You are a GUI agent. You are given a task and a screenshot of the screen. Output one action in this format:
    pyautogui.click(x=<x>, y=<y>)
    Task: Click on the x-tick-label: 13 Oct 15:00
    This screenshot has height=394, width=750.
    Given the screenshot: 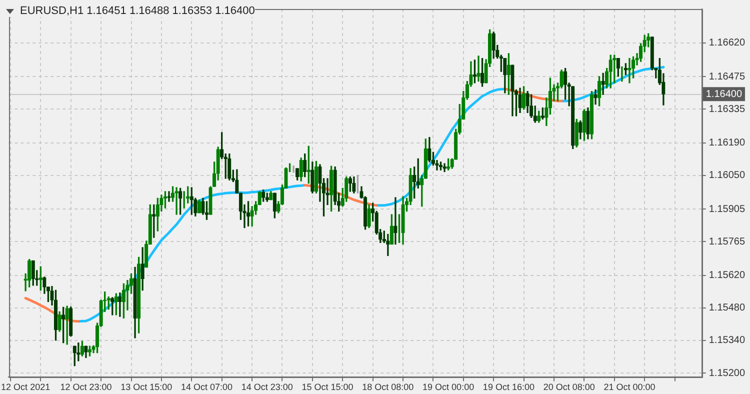 What is the action you would take?
    pyautogui.click(x=146, y=387)
    